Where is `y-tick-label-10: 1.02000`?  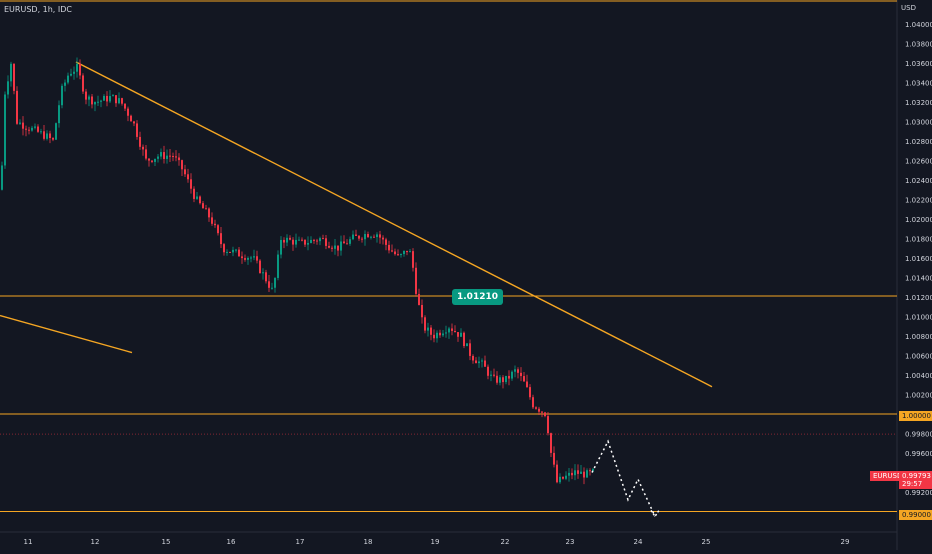 y-tick-label-10: 1.02000 is located at coordinates (918, 220).